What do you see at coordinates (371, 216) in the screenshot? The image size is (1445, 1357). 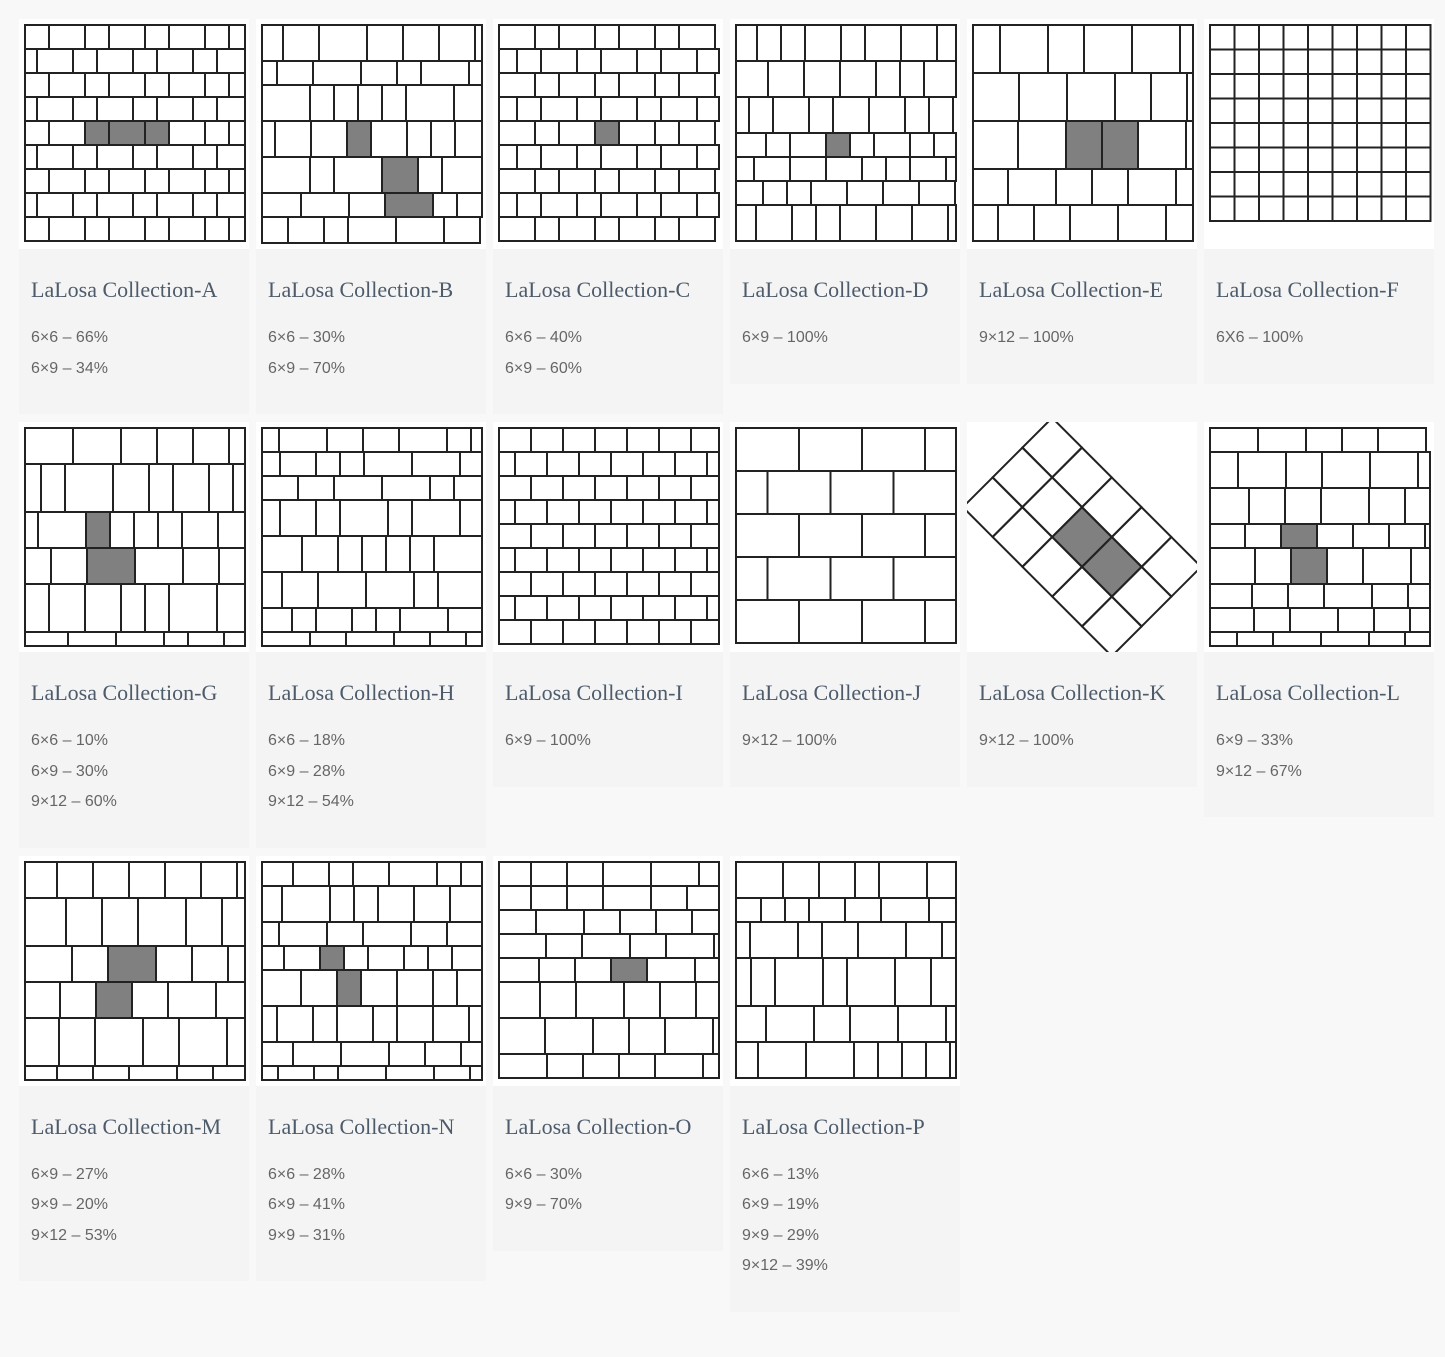 I see `product-card: LaLosa Collection-B 6×6 – 30% 6×9 – 70%` at bounding box center [371, 216].